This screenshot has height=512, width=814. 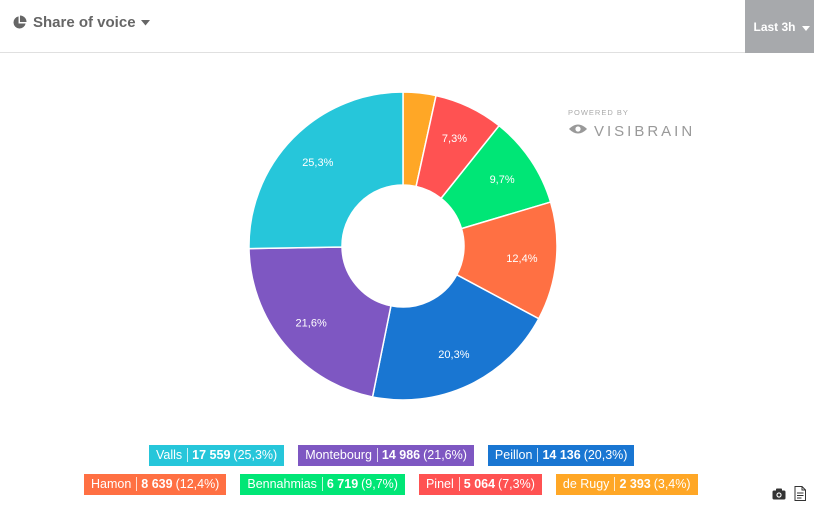 What do you see at coordinates (789, 496) in the screenshot?
I see `chart-tools` at bounding box center [789, 496].